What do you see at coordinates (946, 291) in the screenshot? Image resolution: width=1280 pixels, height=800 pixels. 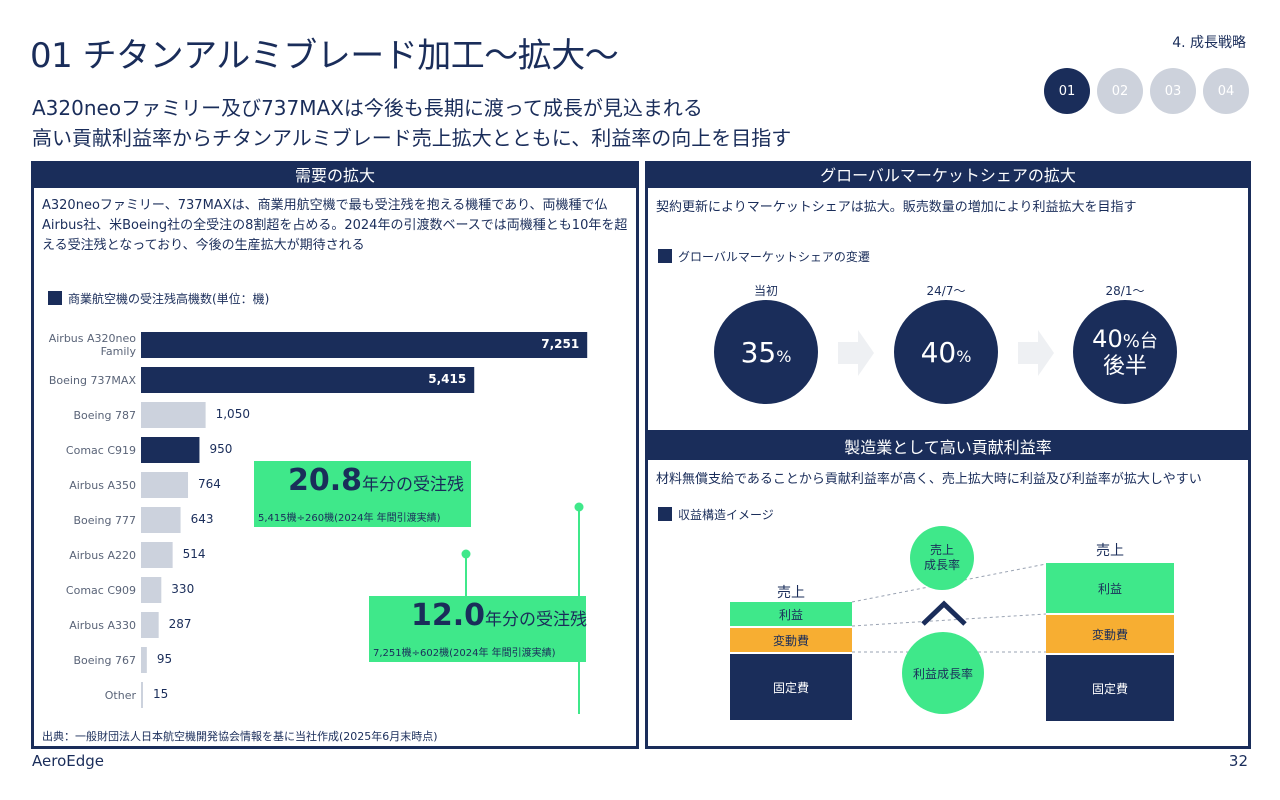 I see `stage-label-2407: 24/7～` at bounding box center [946, 291].